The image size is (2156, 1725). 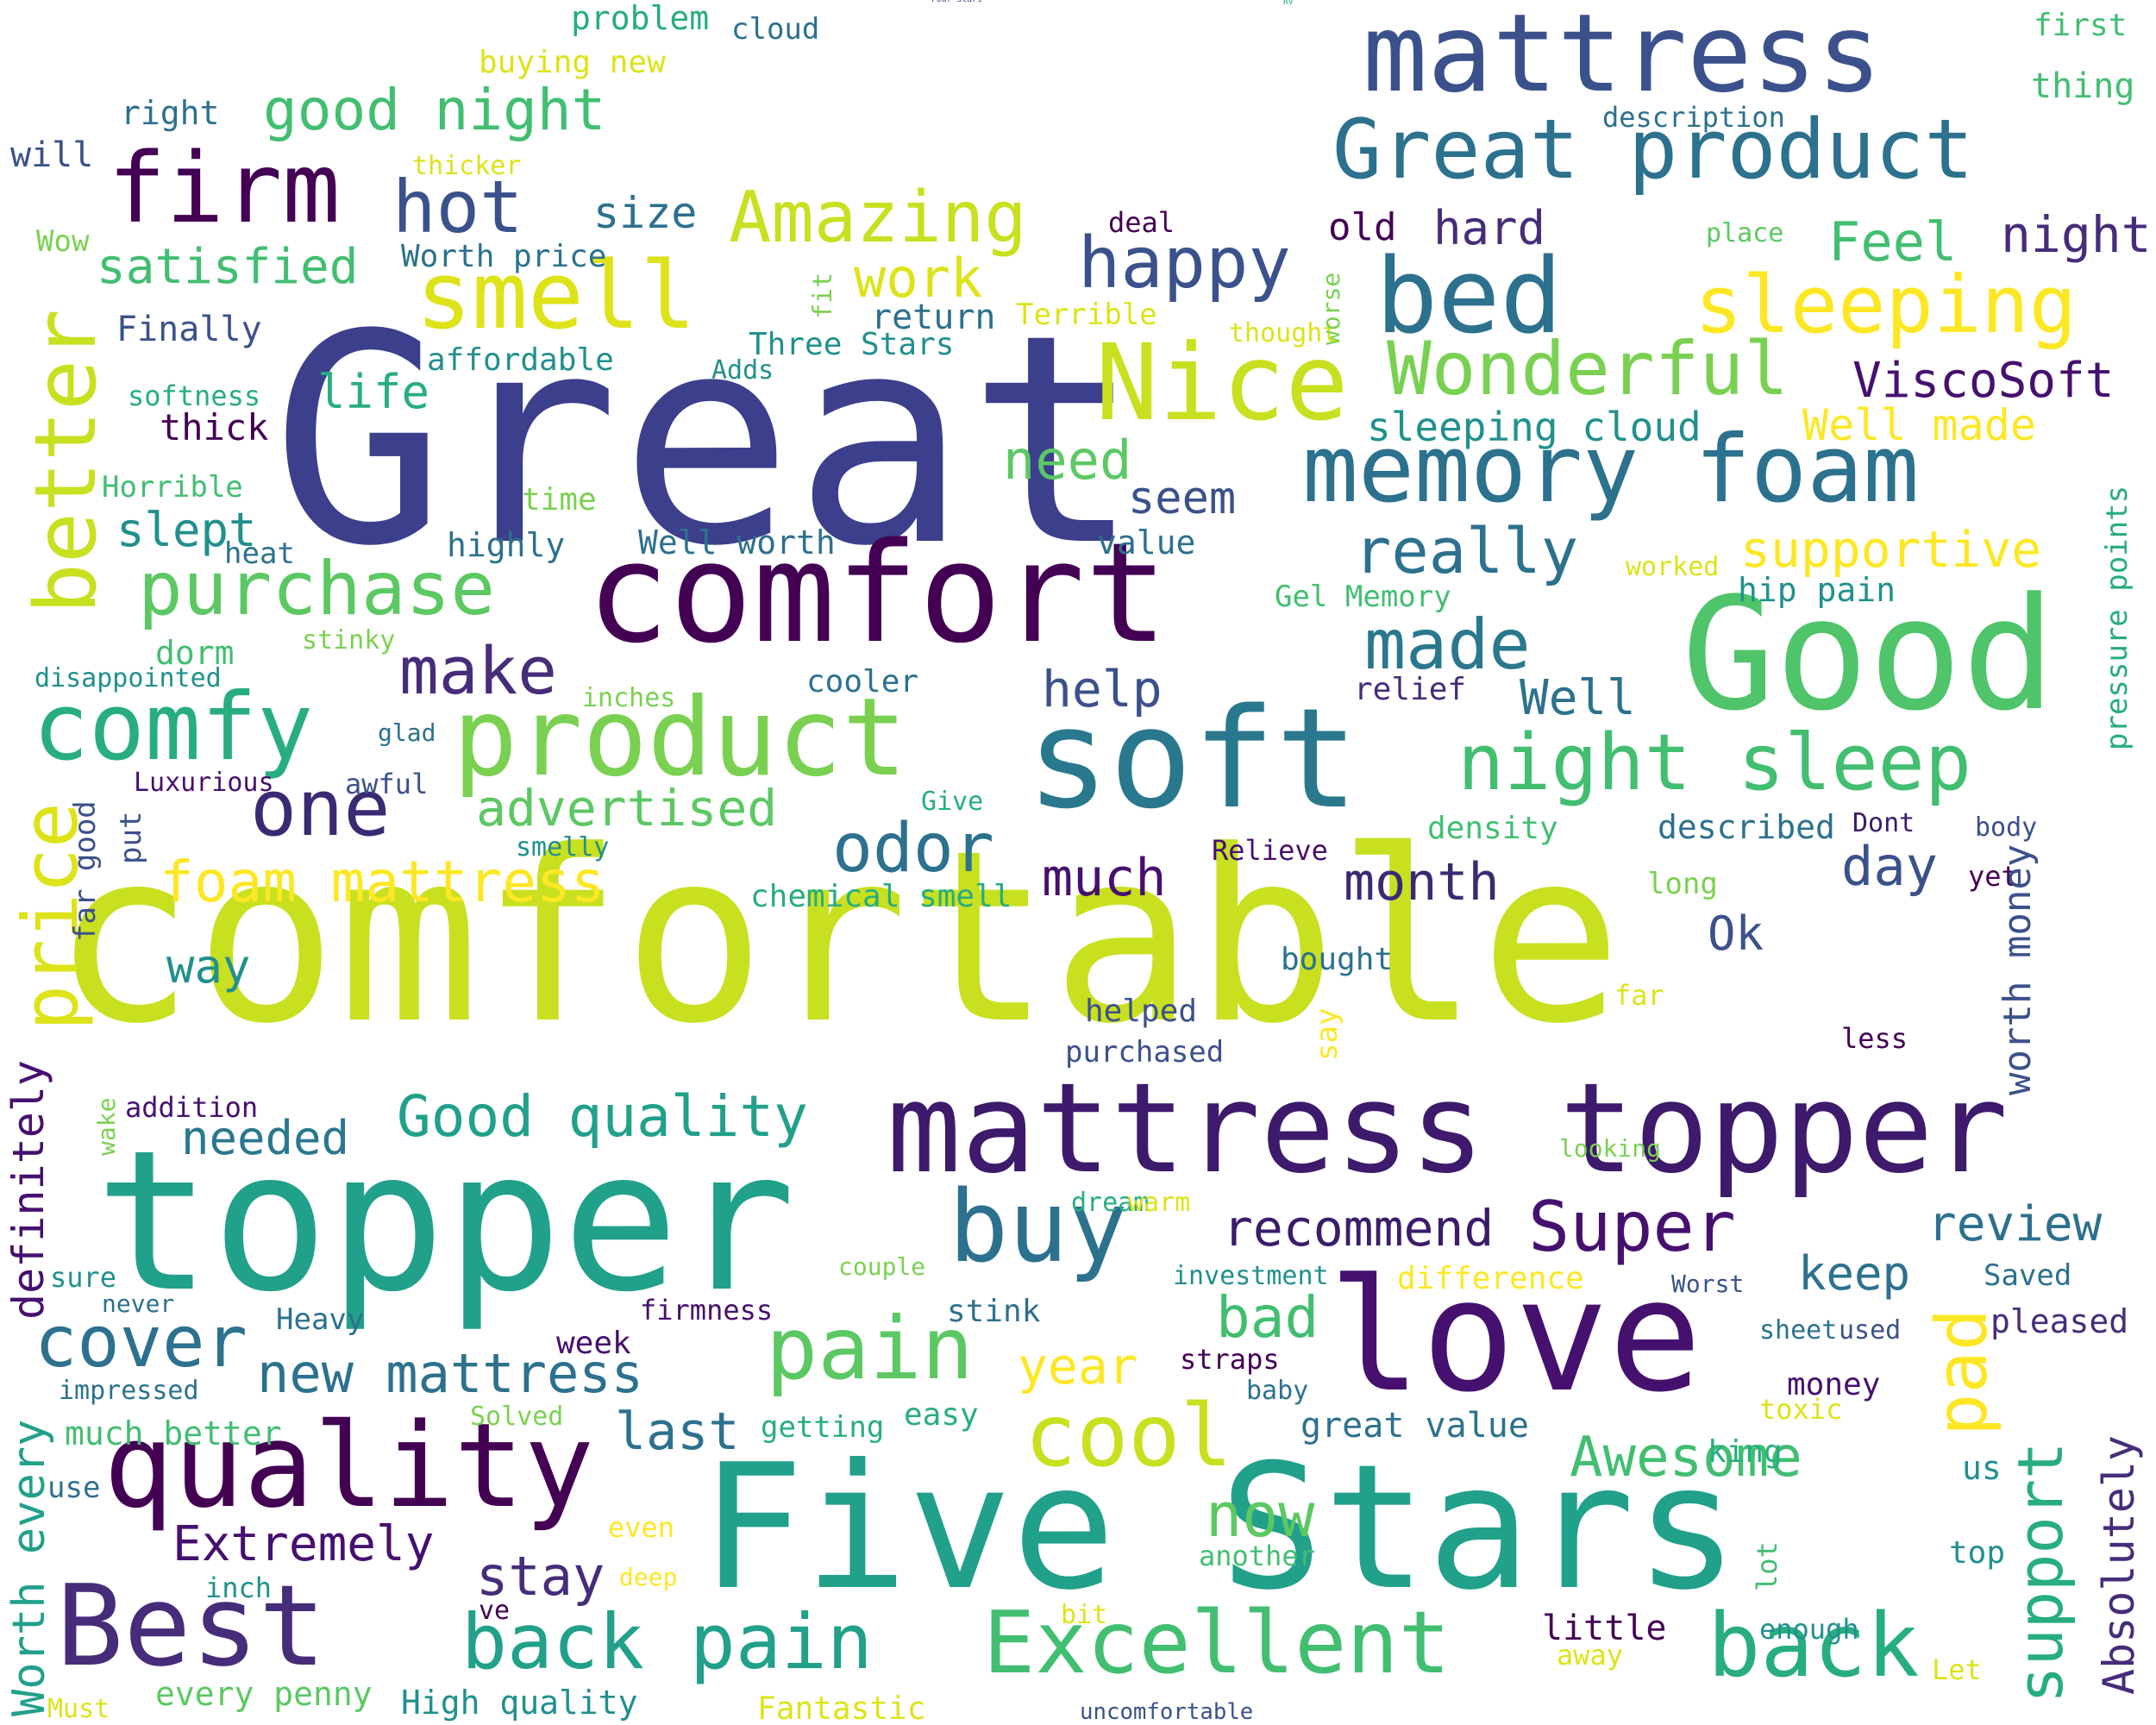 I want to click on word: comfortable, so click(x=837, y=938).